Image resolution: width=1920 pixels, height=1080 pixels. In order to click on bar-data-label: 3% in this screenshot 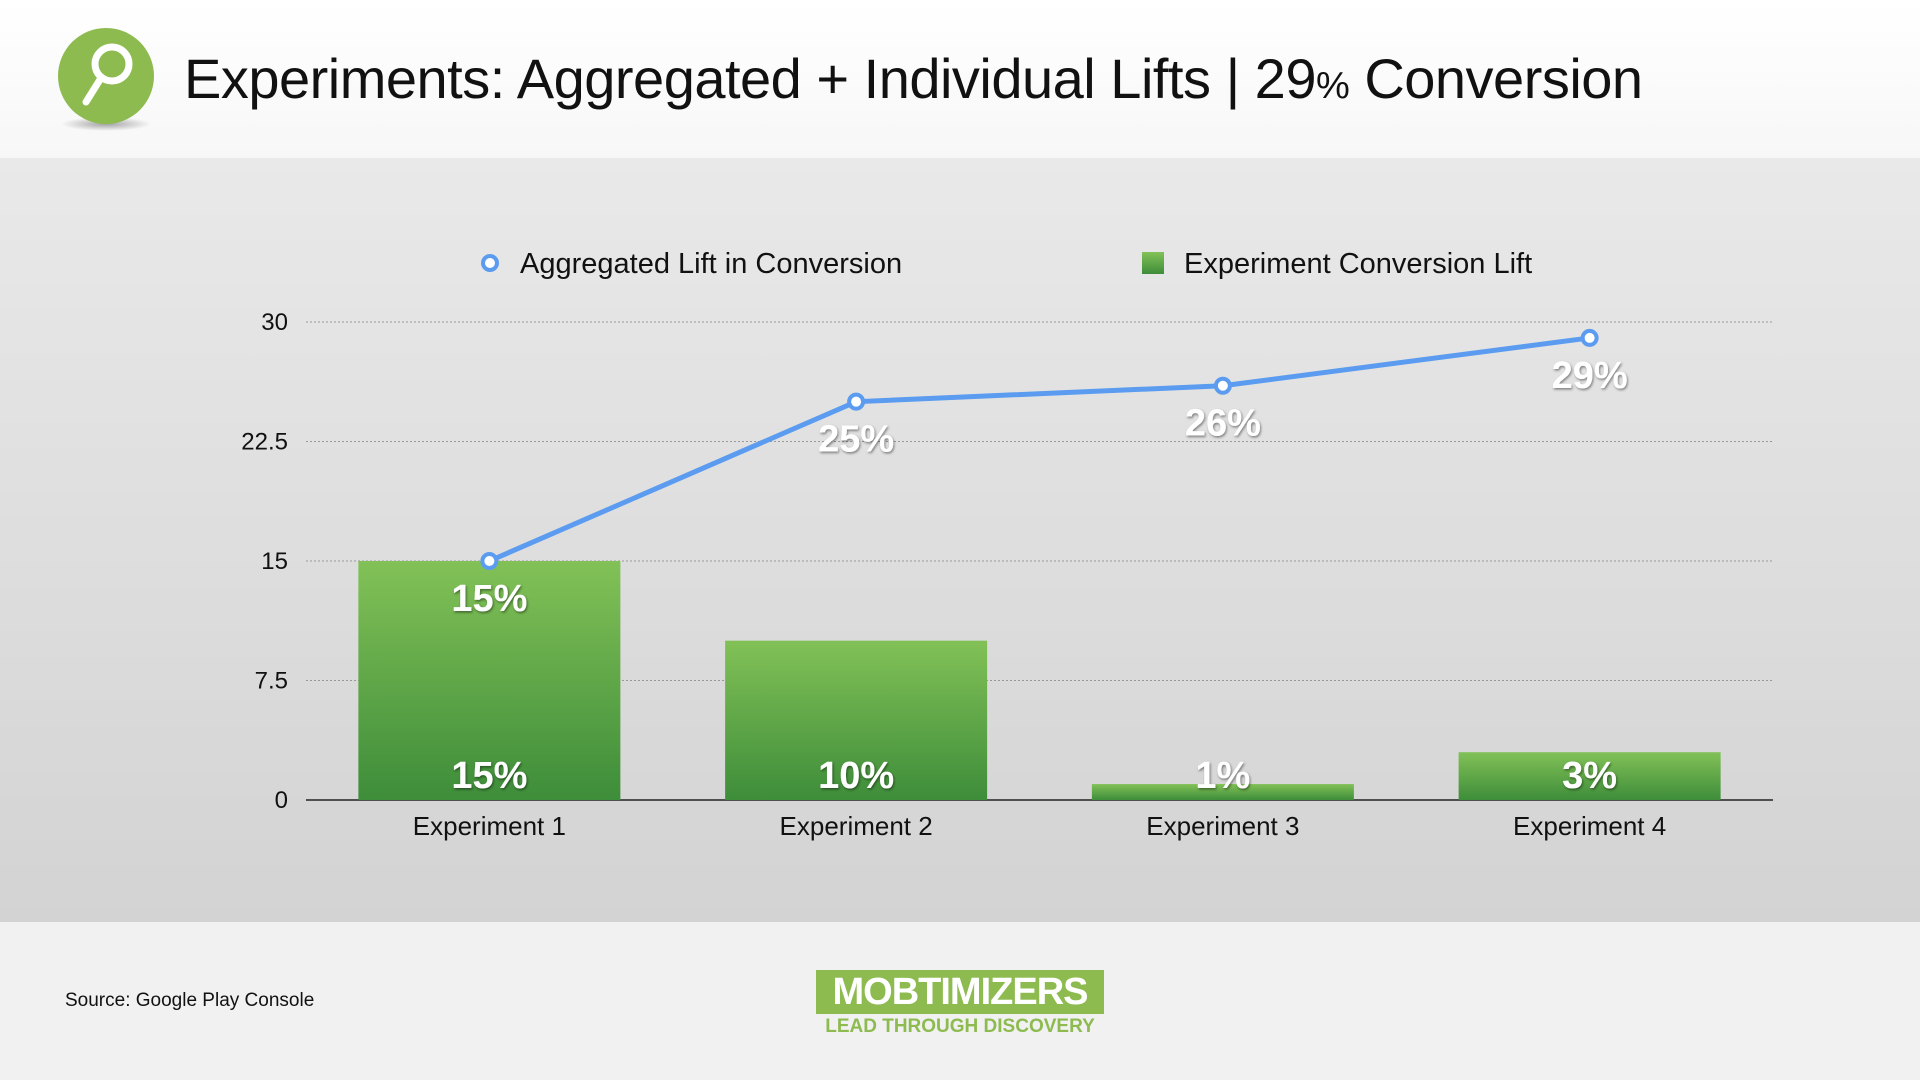, I will do `click(1589, 776)`.